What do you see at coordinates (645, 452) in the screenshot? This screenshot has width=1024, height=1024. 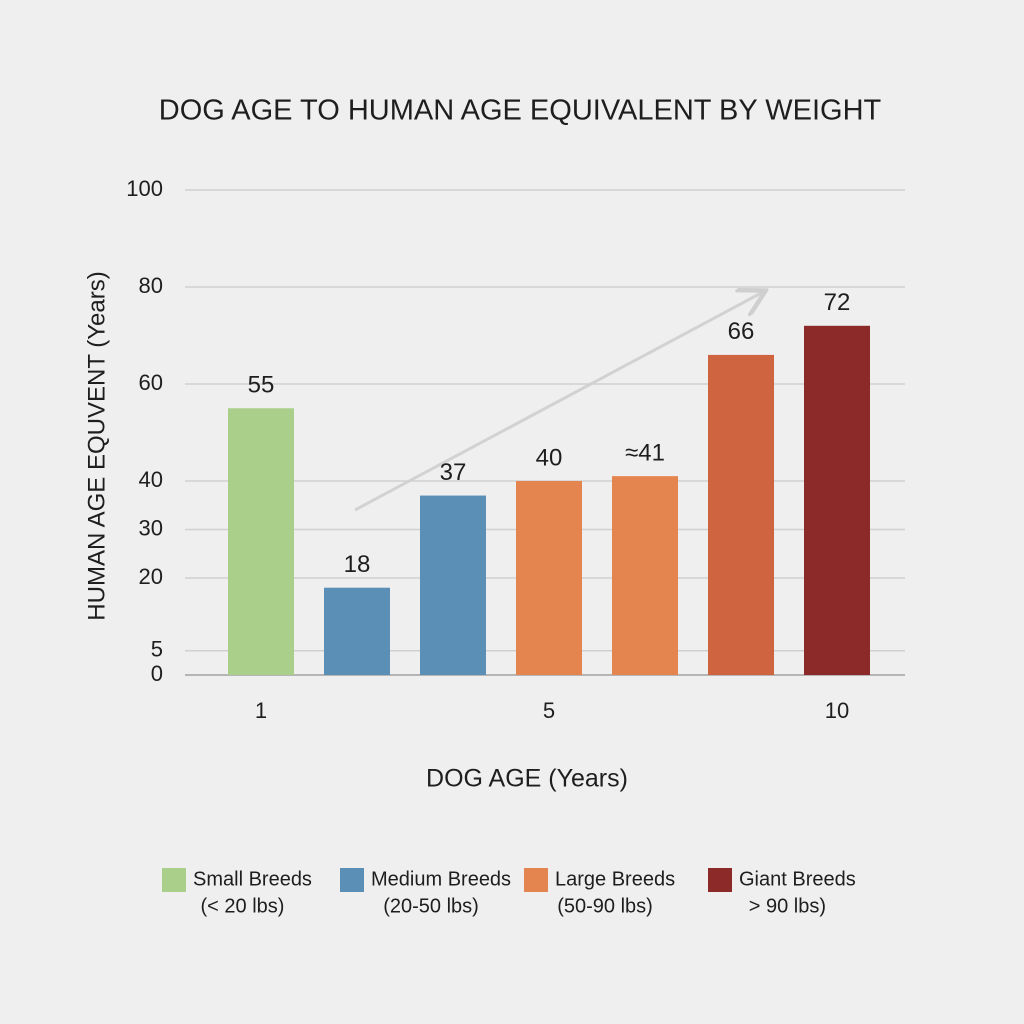 I see `data-label: ≈41` at bounding box center [645, 452].